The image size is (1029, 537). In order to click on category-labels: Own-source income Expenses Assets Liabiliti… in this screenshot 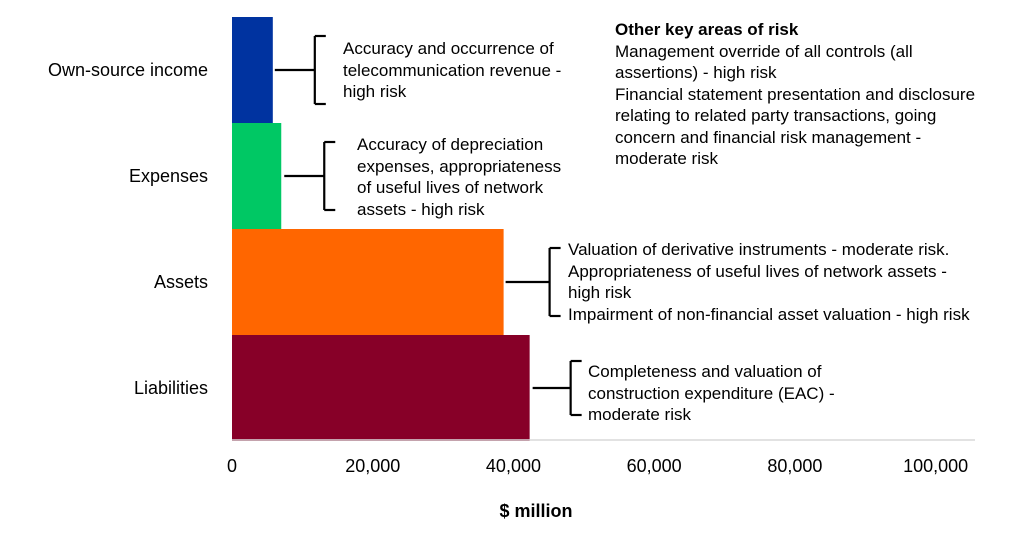, I will do `click(128, 229)`.